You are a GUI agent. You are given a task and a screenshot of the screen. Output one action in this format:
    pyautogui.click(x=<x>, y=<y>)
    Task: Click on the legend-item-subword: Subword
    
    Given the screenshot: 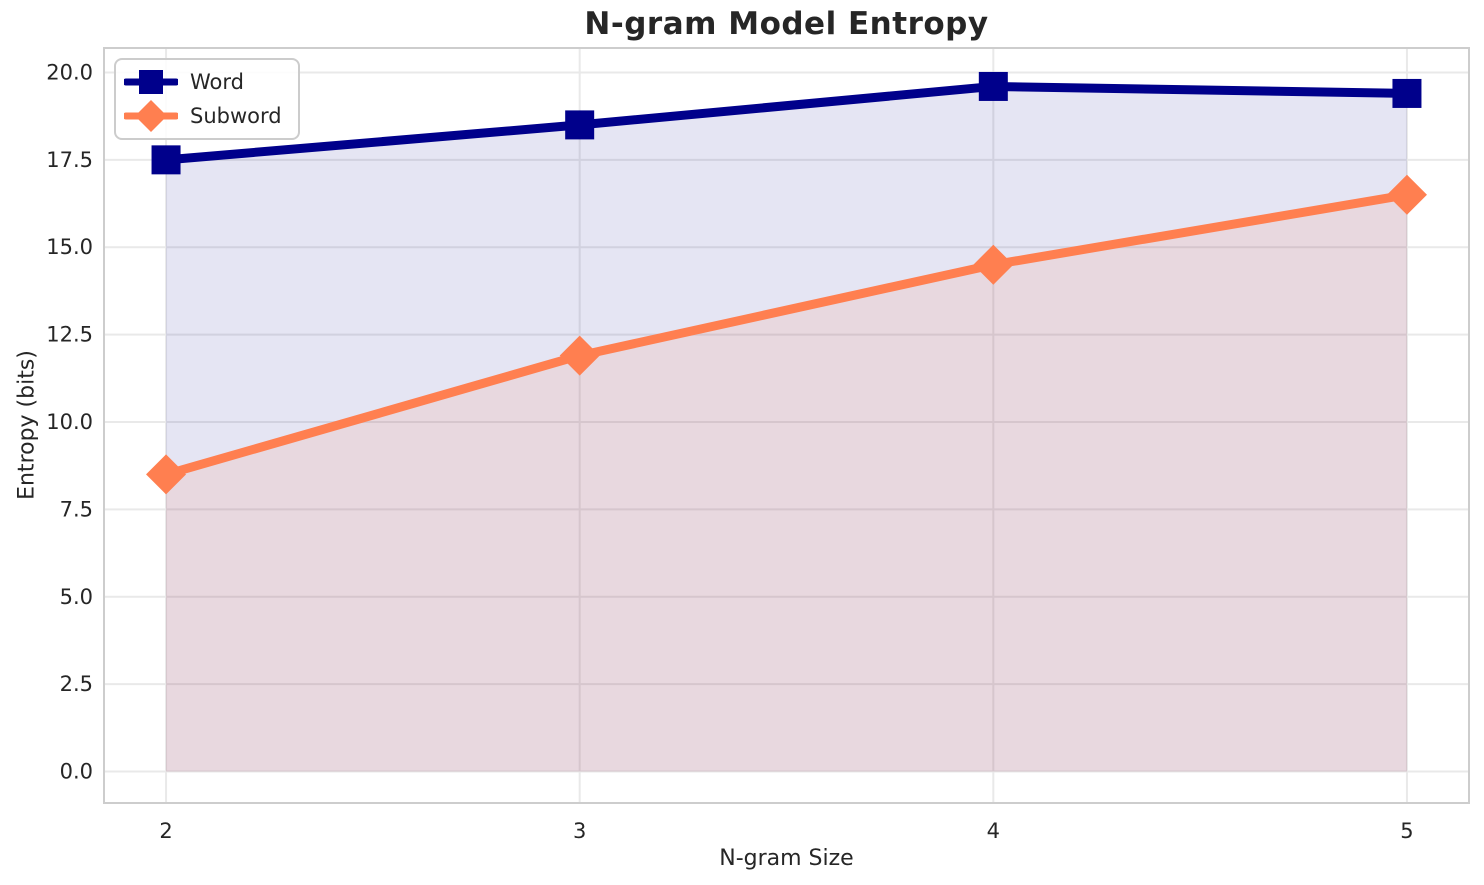 What is the action you would take?
    pyautogui.click(x=203, y=116)
    